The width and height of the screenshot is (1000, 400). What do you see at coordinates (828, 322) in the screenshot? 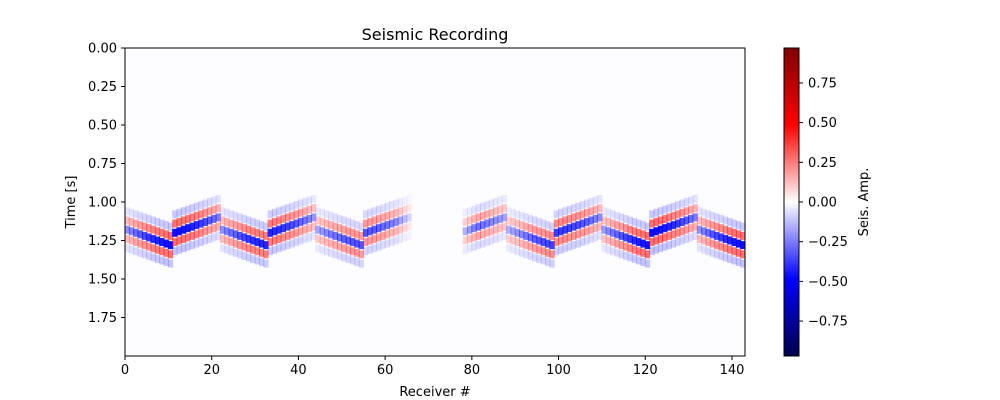
I see `colorbar-tick-label: −0.75` at bounding box center [828, 322].